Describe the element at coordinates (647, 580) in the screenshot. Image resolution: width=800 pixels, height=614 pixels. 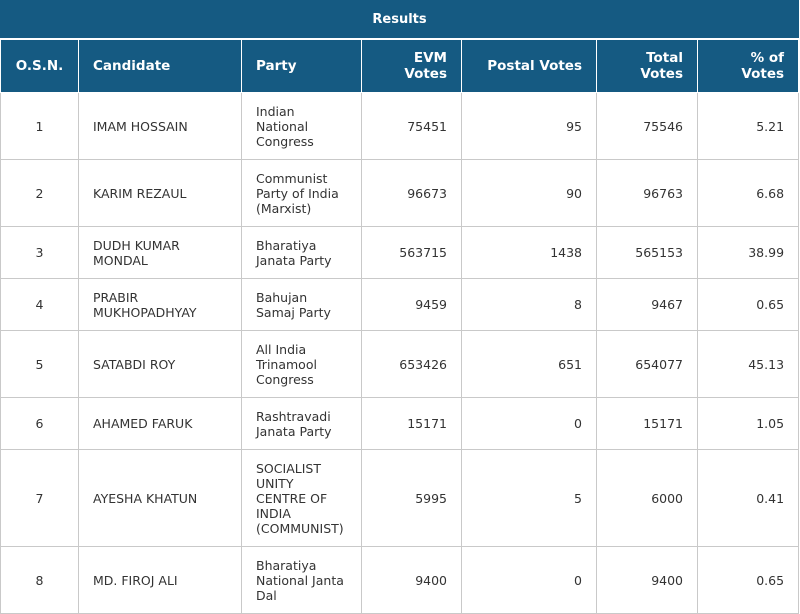
I see `row-total-votes: 9400` at that location.